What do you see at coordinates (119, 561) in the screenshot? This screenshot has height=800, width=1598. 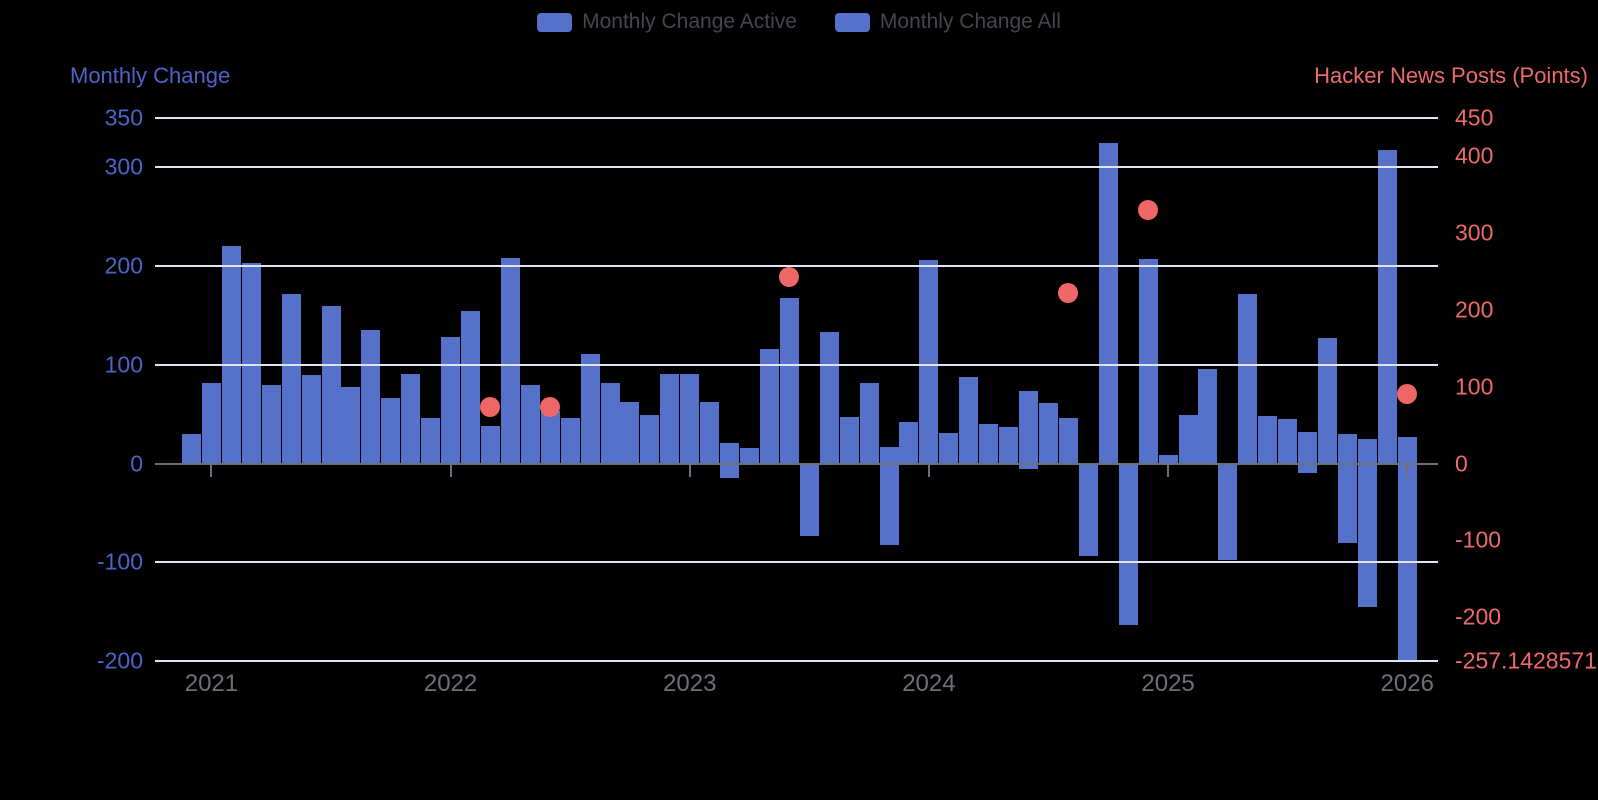 I see `left-axis-tick-label: -100` at bounding box center [119, 561].